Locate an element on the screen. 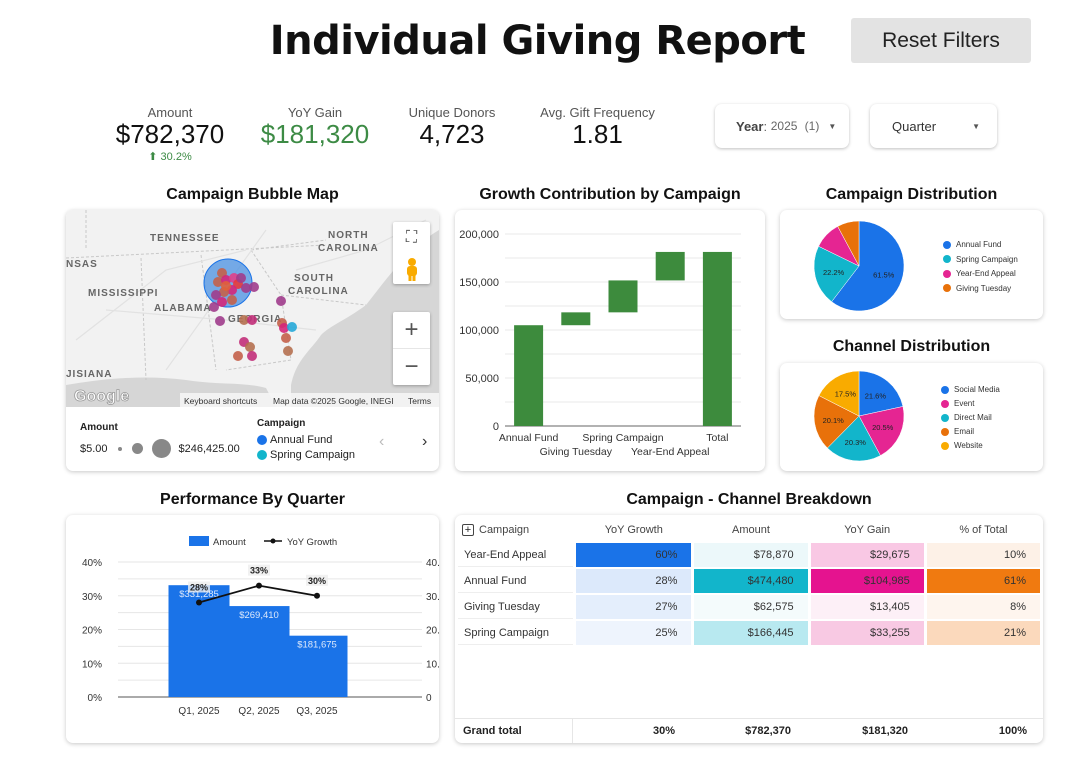 Image resolution: width=1075 pixels, height=780 pixels. quarter-filter: Quarter ▼ is located at coordinates (933, 126).